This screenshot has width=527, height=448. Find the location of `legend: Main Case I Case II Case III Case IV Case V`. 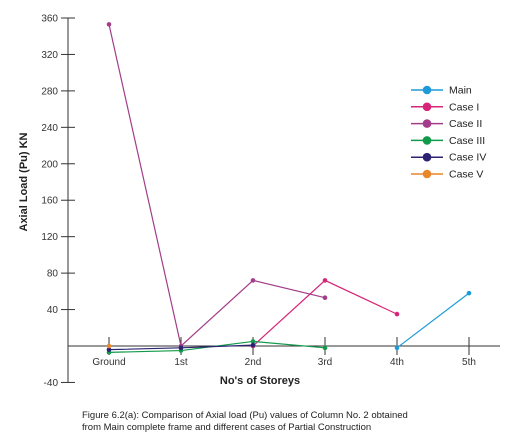

legend: Main Case I Case II Case III Case IV Case V is located at coordinates (448, 133).